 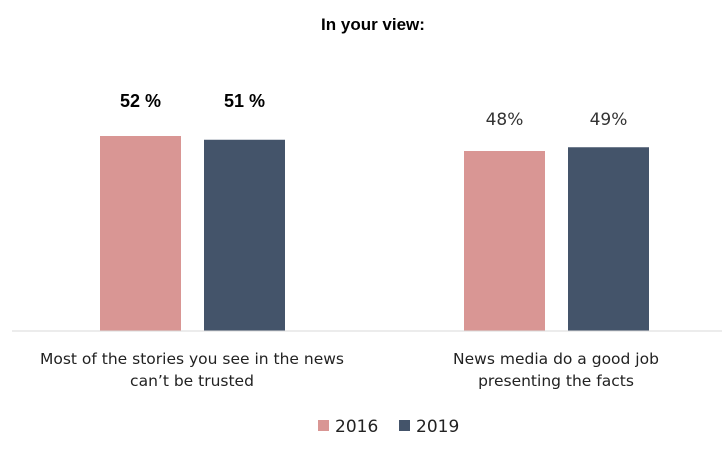 What do you see at coordinates (356, 427) in the screenshot?
I see `legend-label-2016: 2016` at bounding box center [356, 427].